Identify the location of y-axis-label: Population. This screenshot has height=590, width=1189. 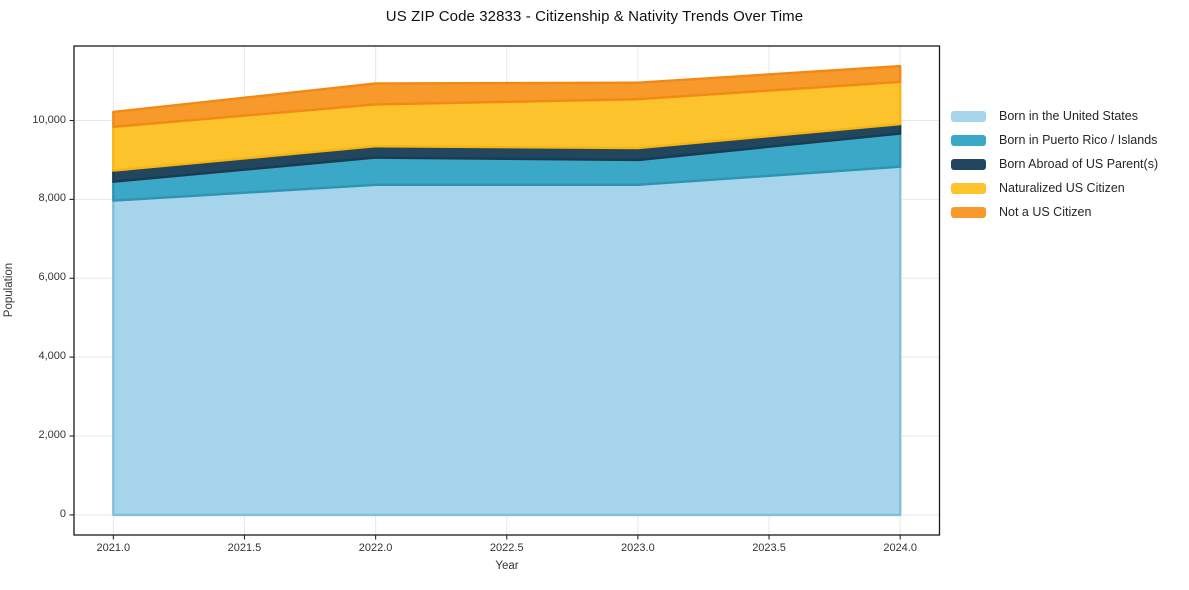
(9, 290).